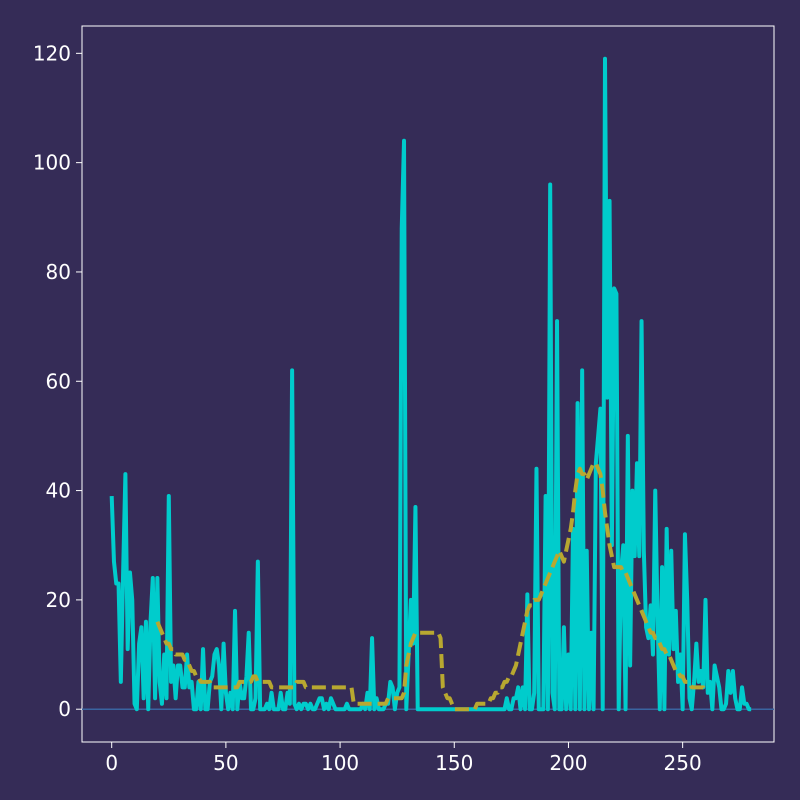  Describe the element at coordinates (58, 600) in the screenshot. I see `y-tick-label: 20` at that location.